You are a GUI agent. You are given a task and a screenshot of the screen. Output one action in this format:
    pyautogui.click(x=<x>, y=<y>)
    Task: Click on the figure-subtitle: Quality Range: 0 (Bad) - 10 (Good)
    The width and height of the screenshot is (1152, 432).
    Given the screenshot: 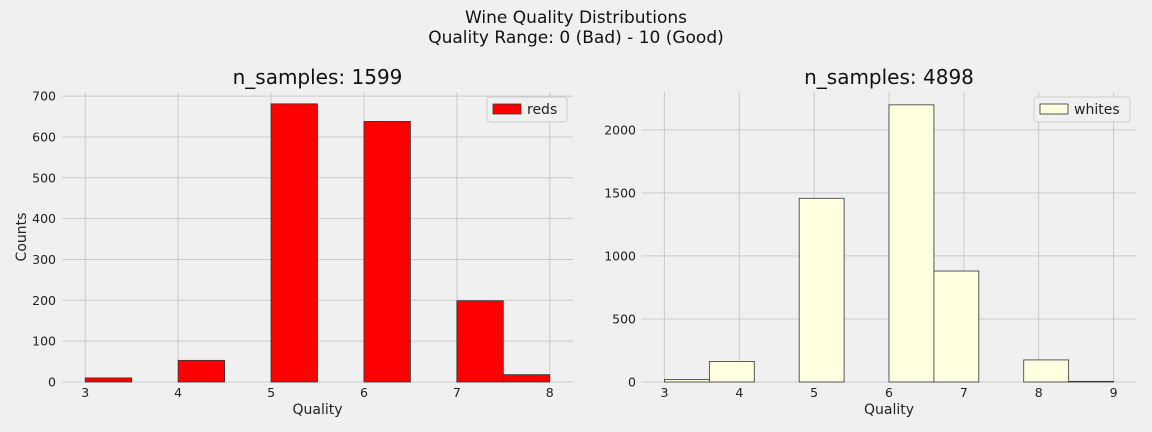 What is the action you would take?
    pyautogui.click(x=576, y=38)
    